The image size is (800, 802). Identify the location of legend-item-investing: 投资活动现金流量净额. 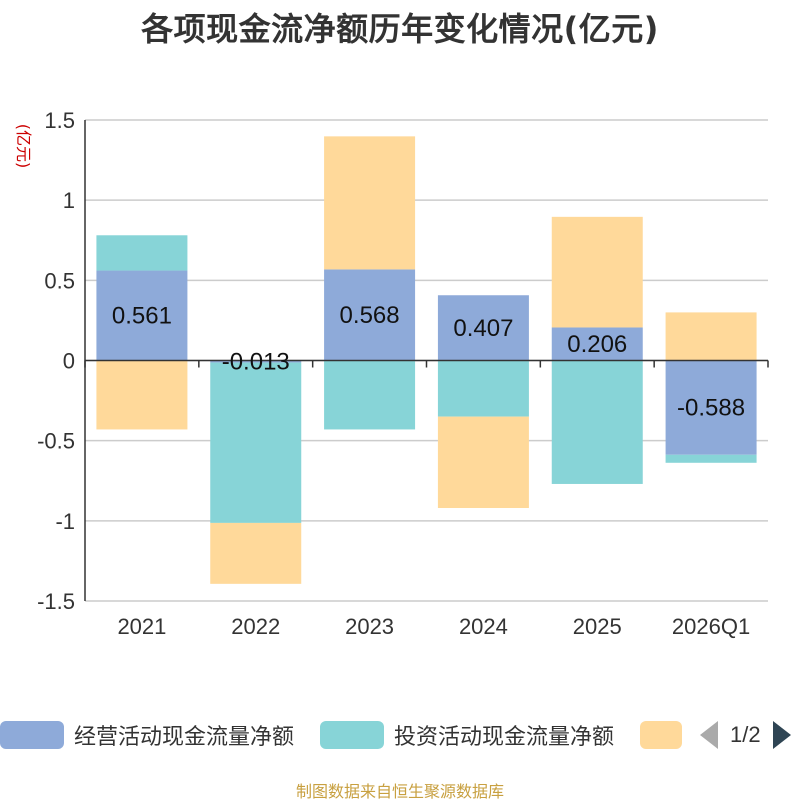
(467, 735).